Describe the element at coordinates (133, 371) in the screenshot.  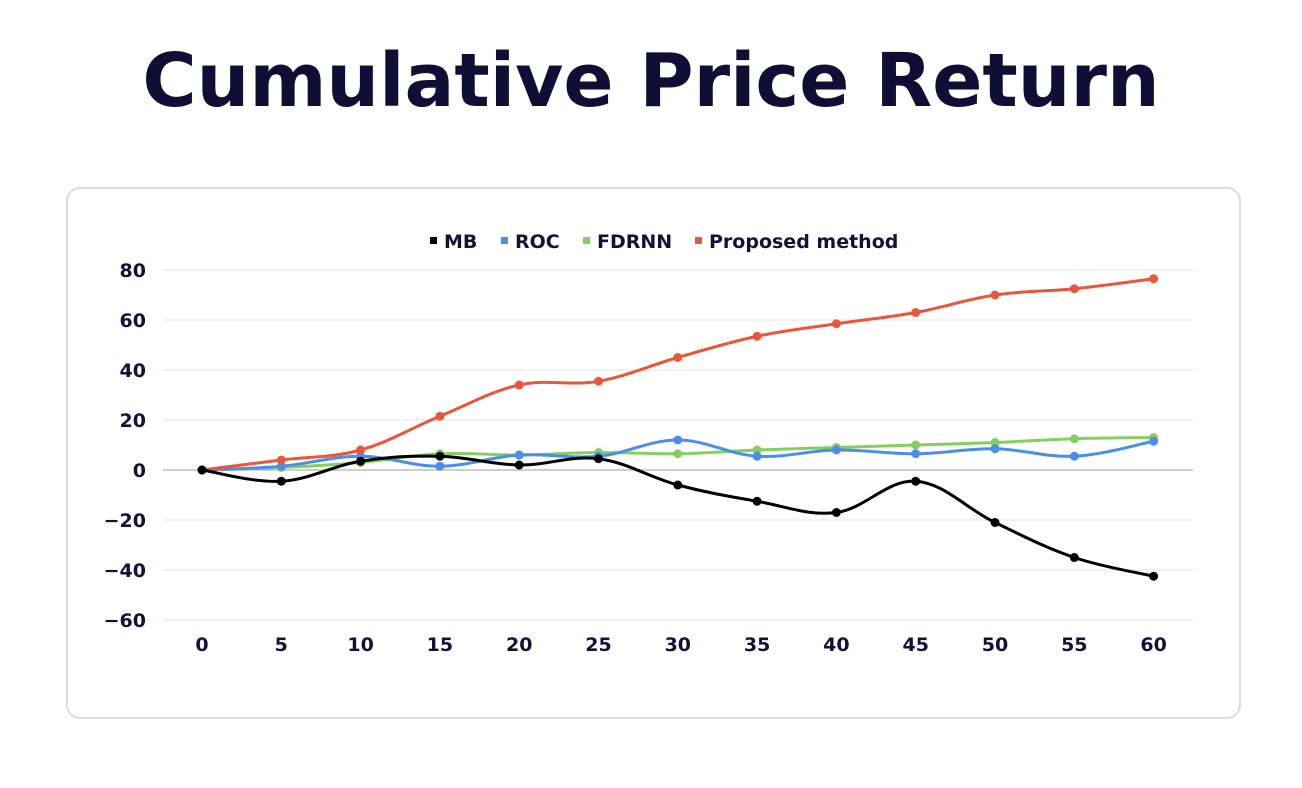
I see `y-tick-label: 40` at that location.